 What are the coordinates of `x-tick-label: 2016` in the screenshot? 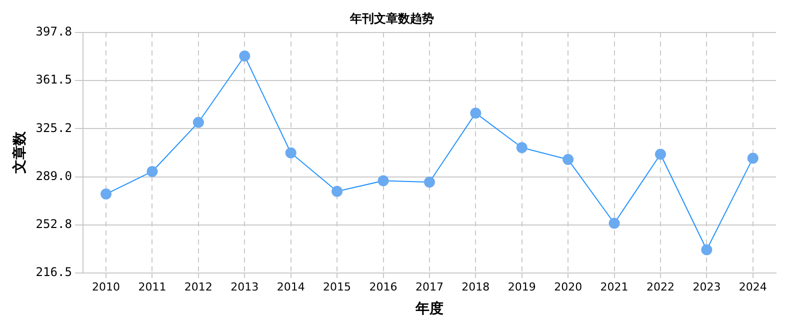 It's located at (383, 287).